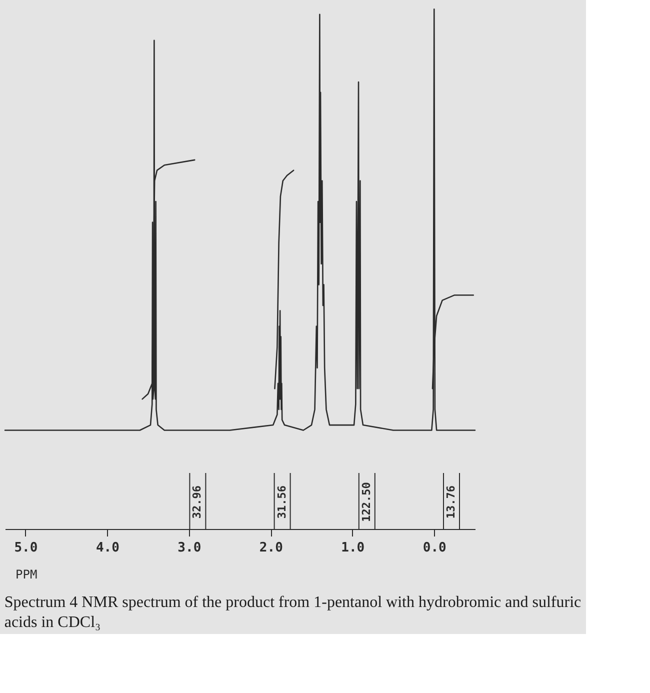 This screenshot has height=693, width=650. Describe the element at coordinates (353, 548) in the screenshot. I see `x-tick-label: 1.0` at that location.